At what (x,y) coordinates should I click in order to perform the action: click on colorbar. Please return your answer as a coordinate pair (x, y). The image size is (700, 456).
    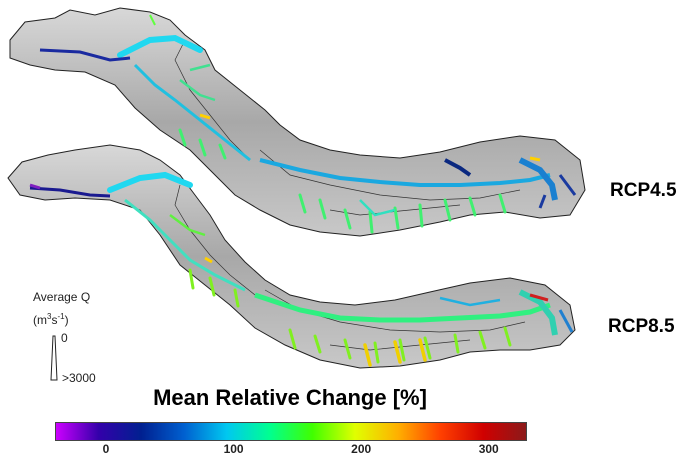
    Looking at the image, I should click on (291, 431).